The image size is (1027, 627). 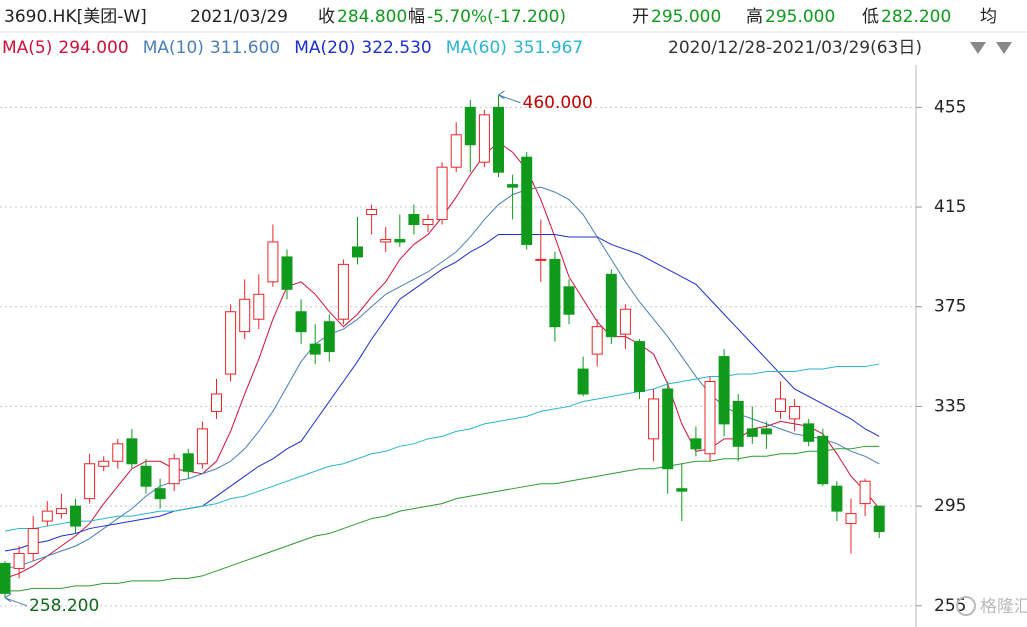 I want to click on legend-name: MA(60), so click(x=476, y=48).